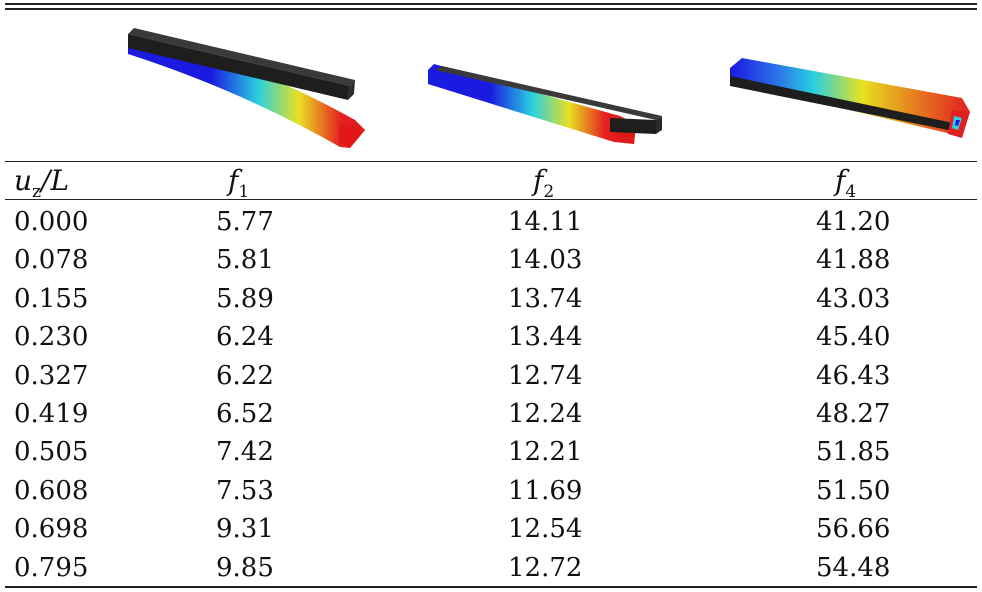 The height and width of the screenshot is (592, 982). What do you see at coordinates (545, 298) in the screenshot?
I see `table-cell: 13.74` at bounding box center [545, 298].